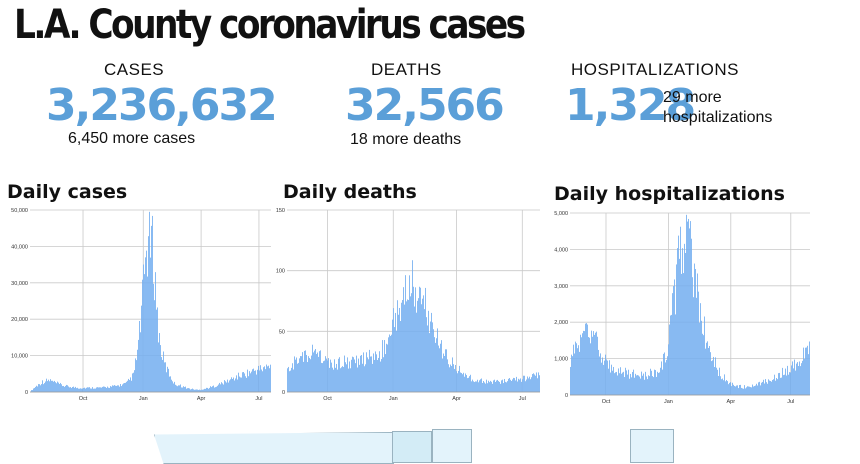  Describe the element at coordinates (327, 399) in the screenshot. I see `x-tick-label: Oct` at that location.